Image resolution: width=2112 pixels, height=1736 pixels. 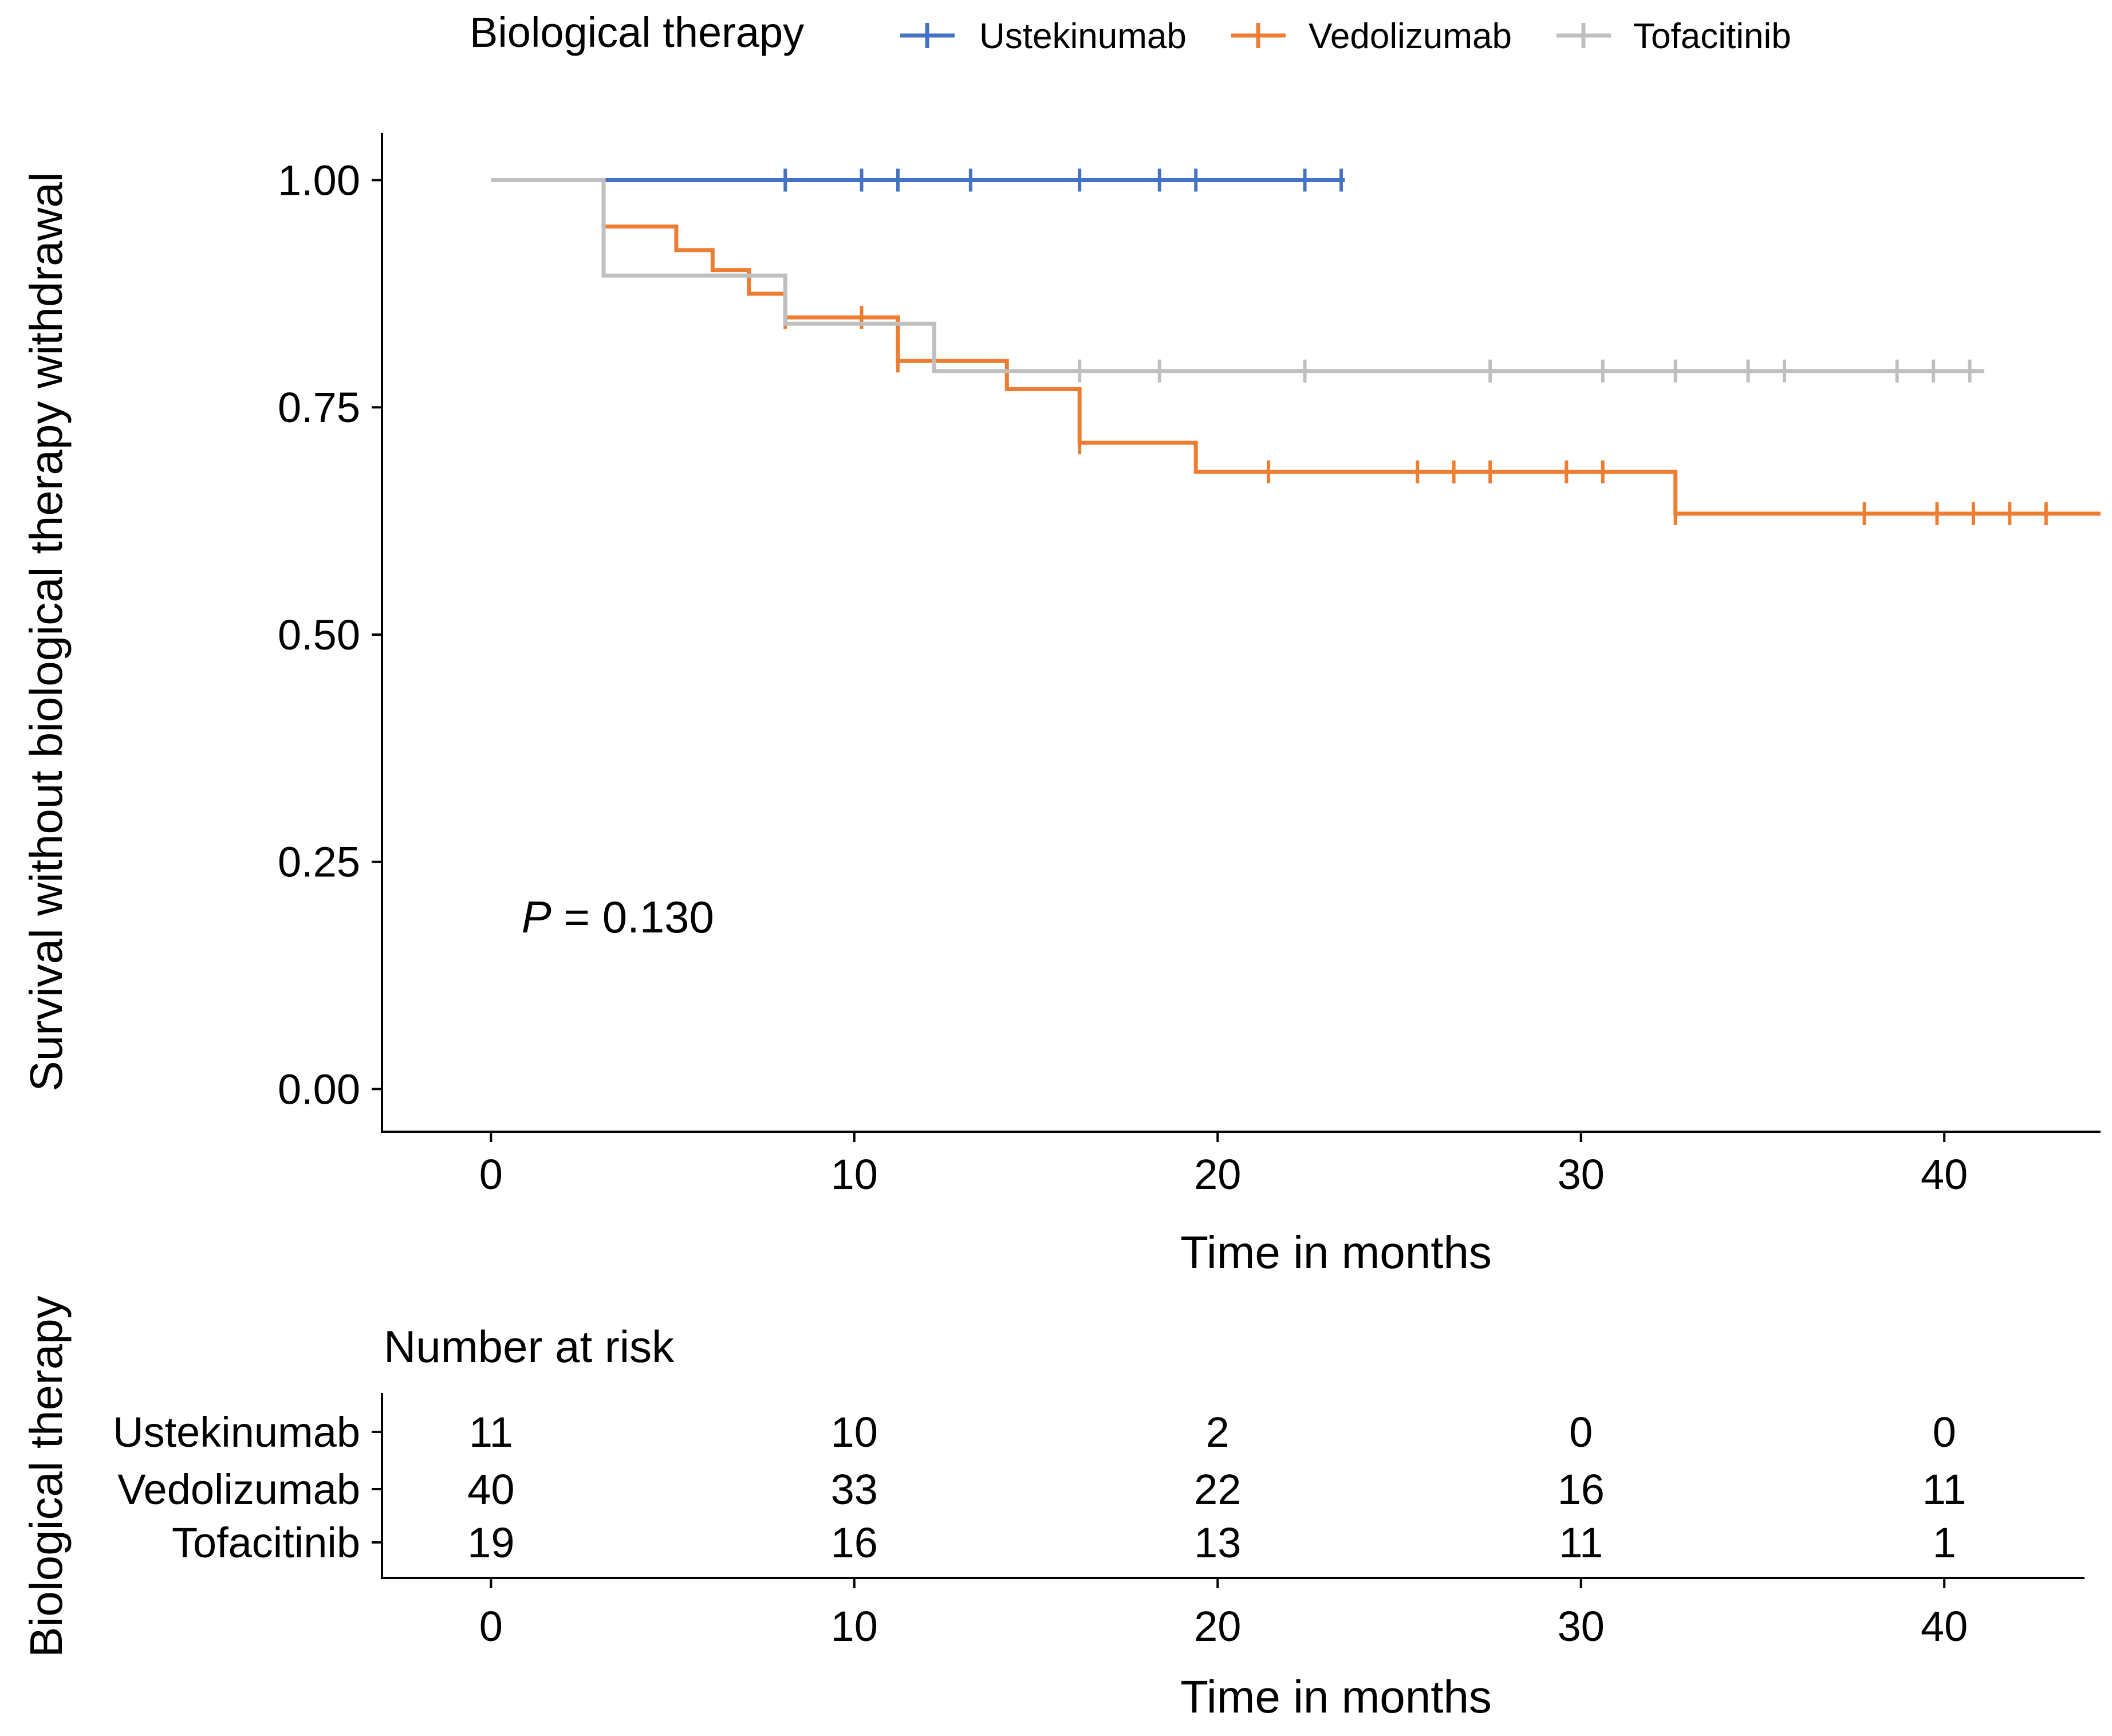 I want to click on legend-entry-tofacitinib: Tofacitinib, so click(x=1674, y=36).